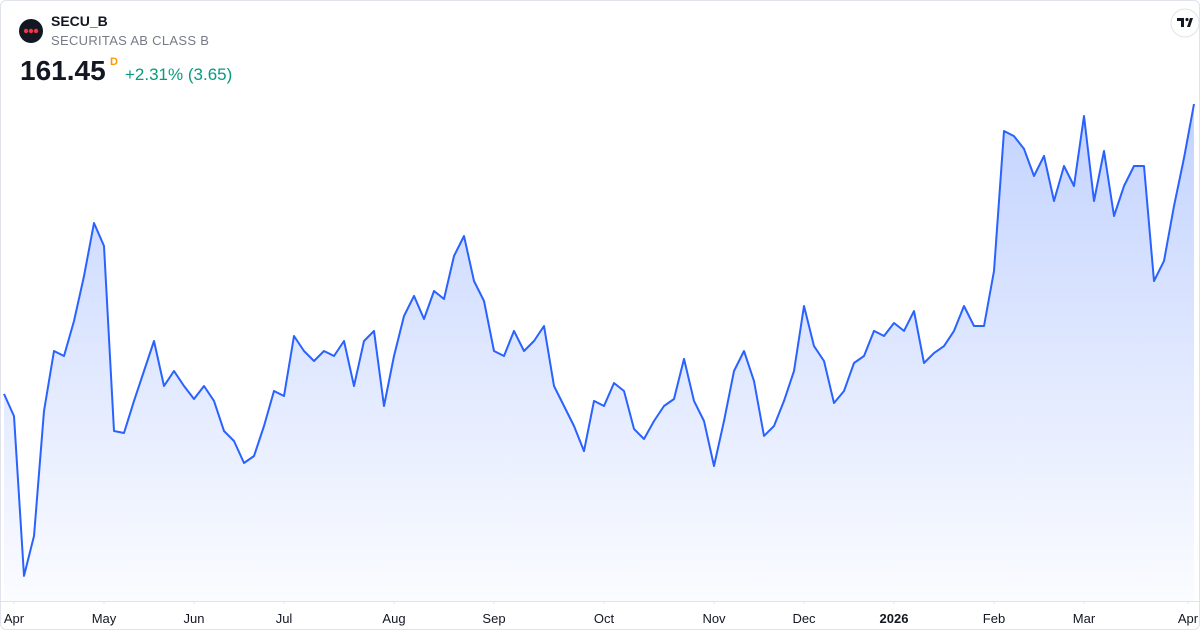 The width and height of the screenshot is (1200, 630). I want to click on tradingview-logo, so click(1185, 23).